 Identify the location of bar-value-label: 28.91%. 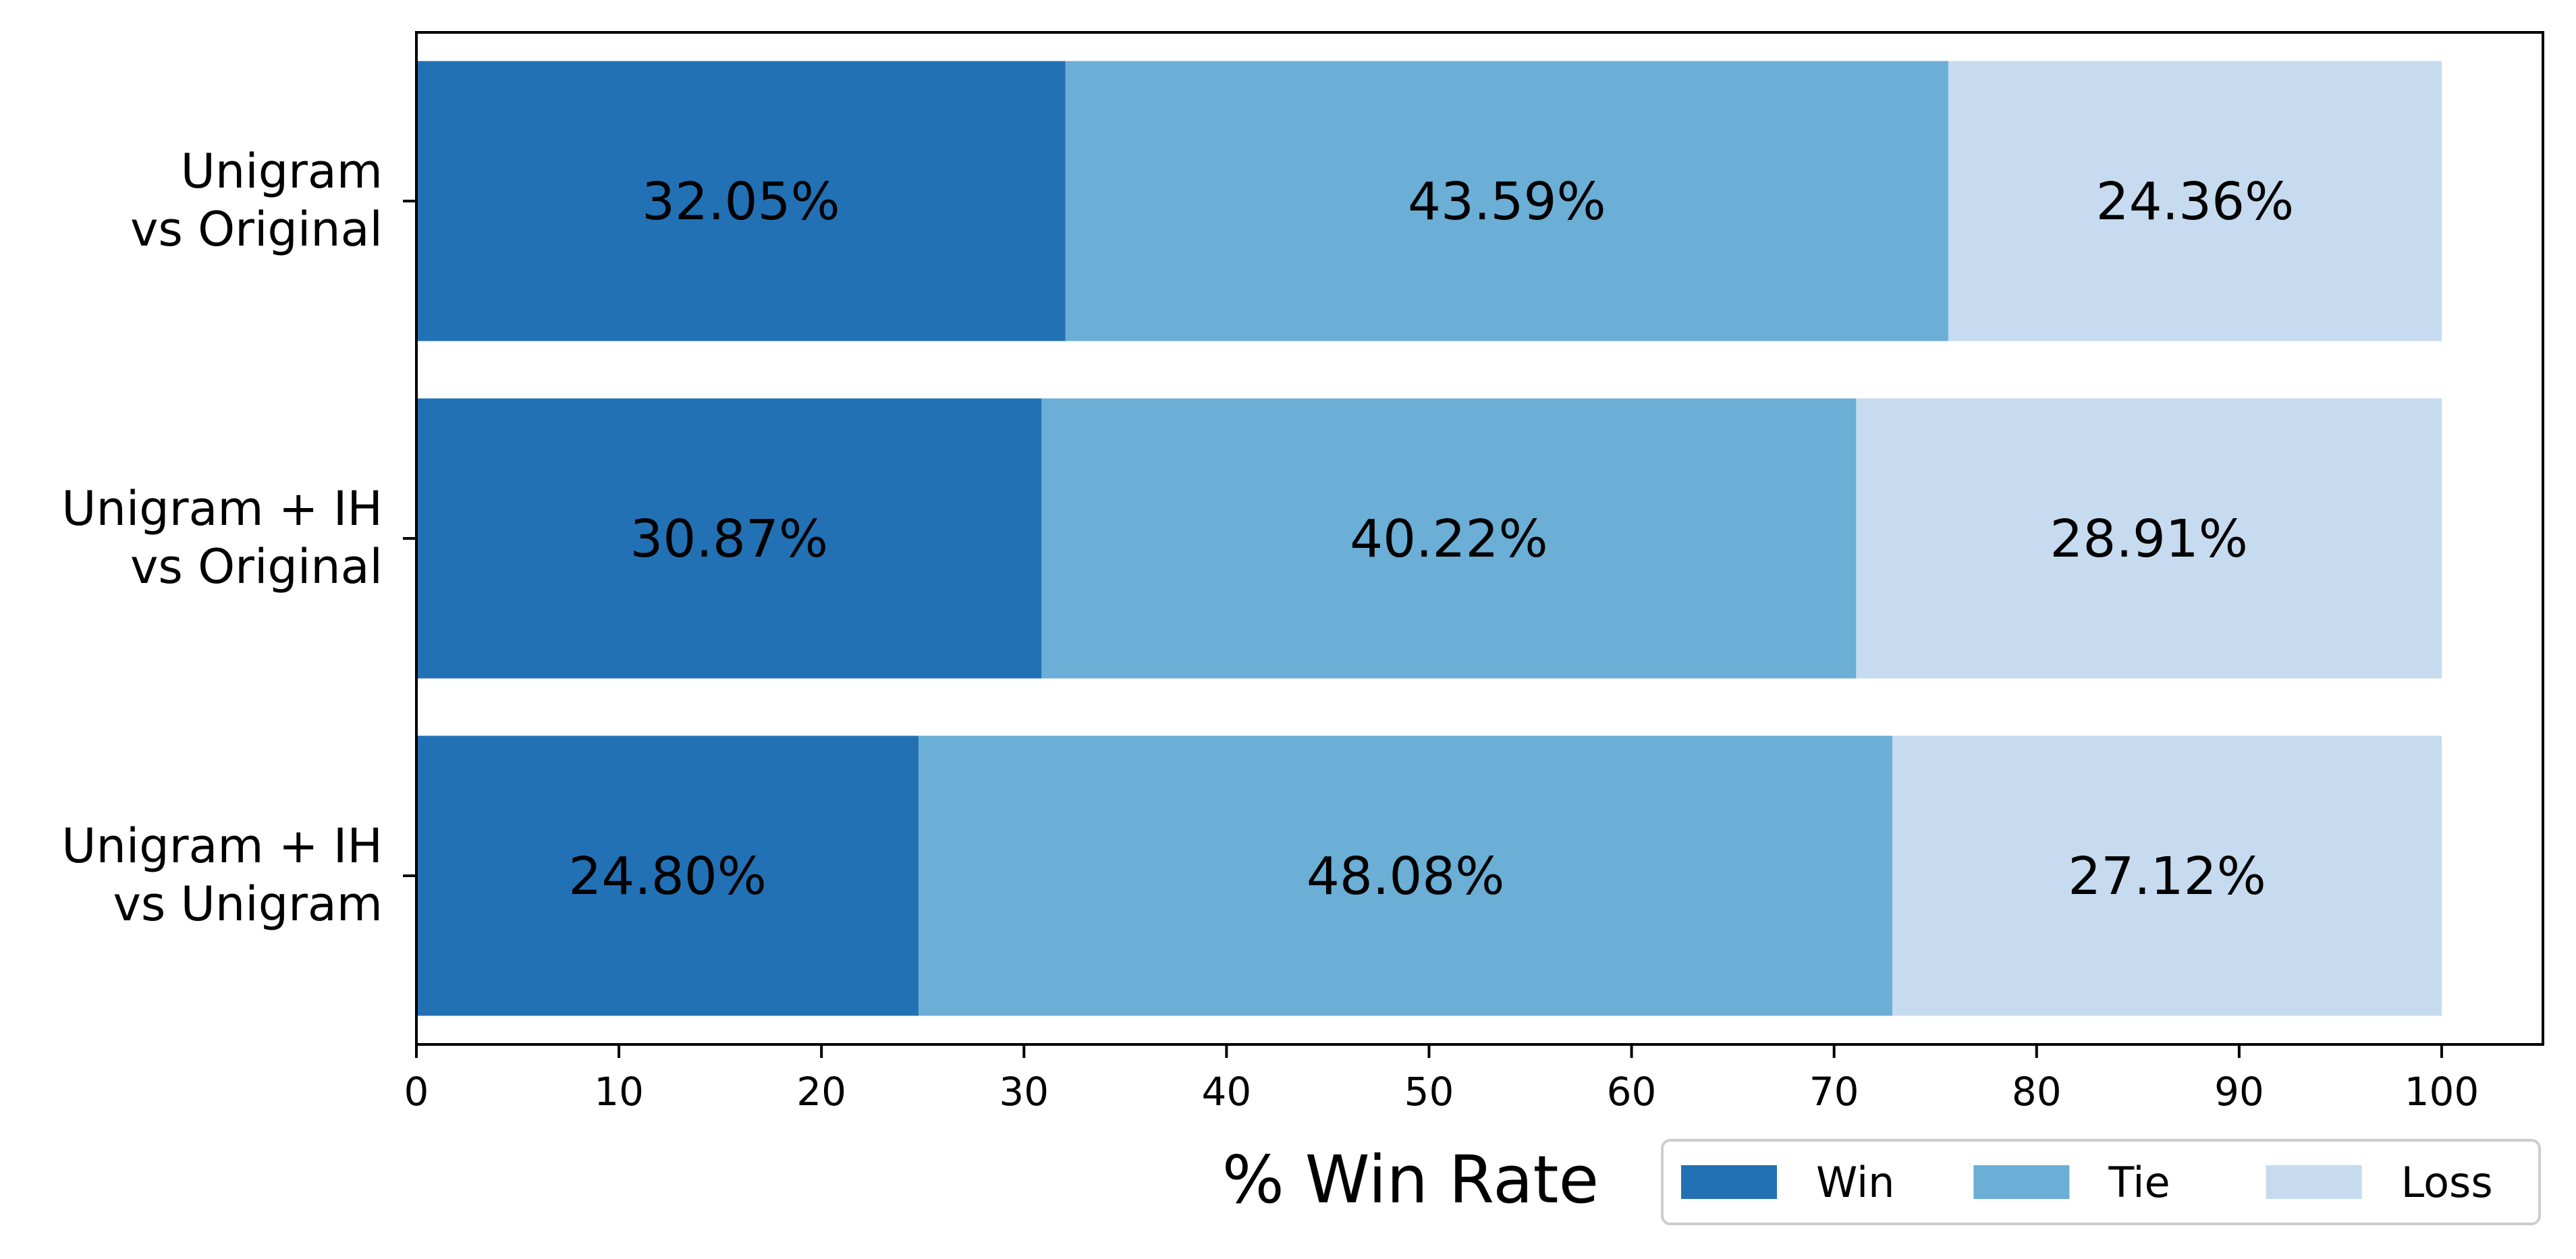
(2149, 539).